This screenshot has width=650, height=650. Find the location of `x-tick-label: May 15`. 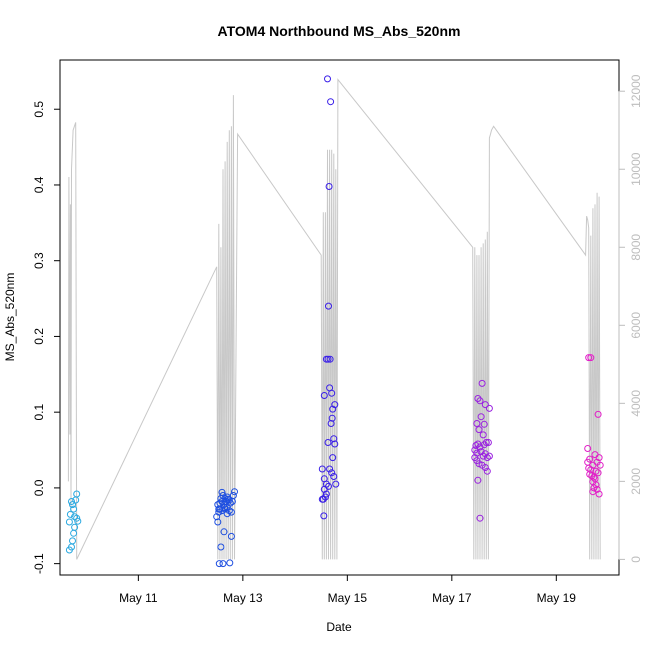

x-tick-label: May 15 is located at coordinates (348, 598).